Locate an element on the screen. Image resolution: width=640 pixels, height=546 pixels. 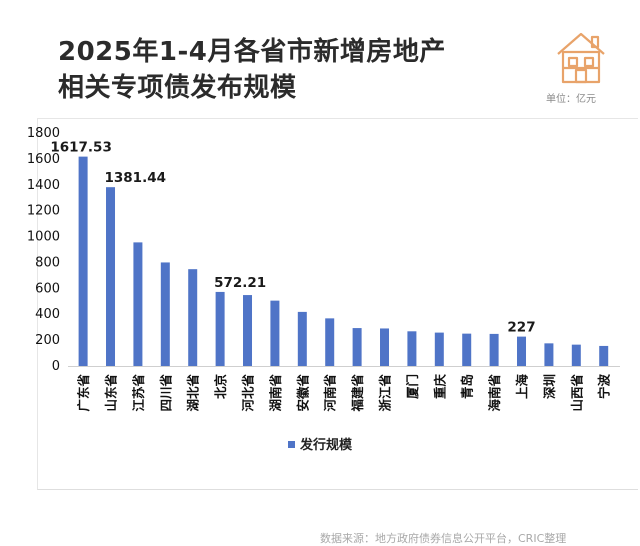
category-label: 浙江省 is located at coordinates (385, 393).